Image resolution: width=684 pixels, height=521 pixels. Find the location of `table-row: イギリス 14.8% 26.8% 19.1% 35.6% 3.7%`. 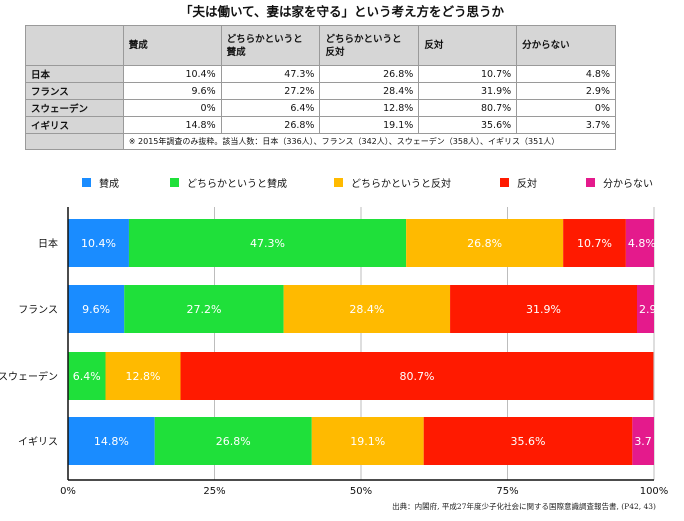

table-row: イギリス 14.8% 26.8% 19.1% 35.6% 3.7% is located at coordinates (320, 125).